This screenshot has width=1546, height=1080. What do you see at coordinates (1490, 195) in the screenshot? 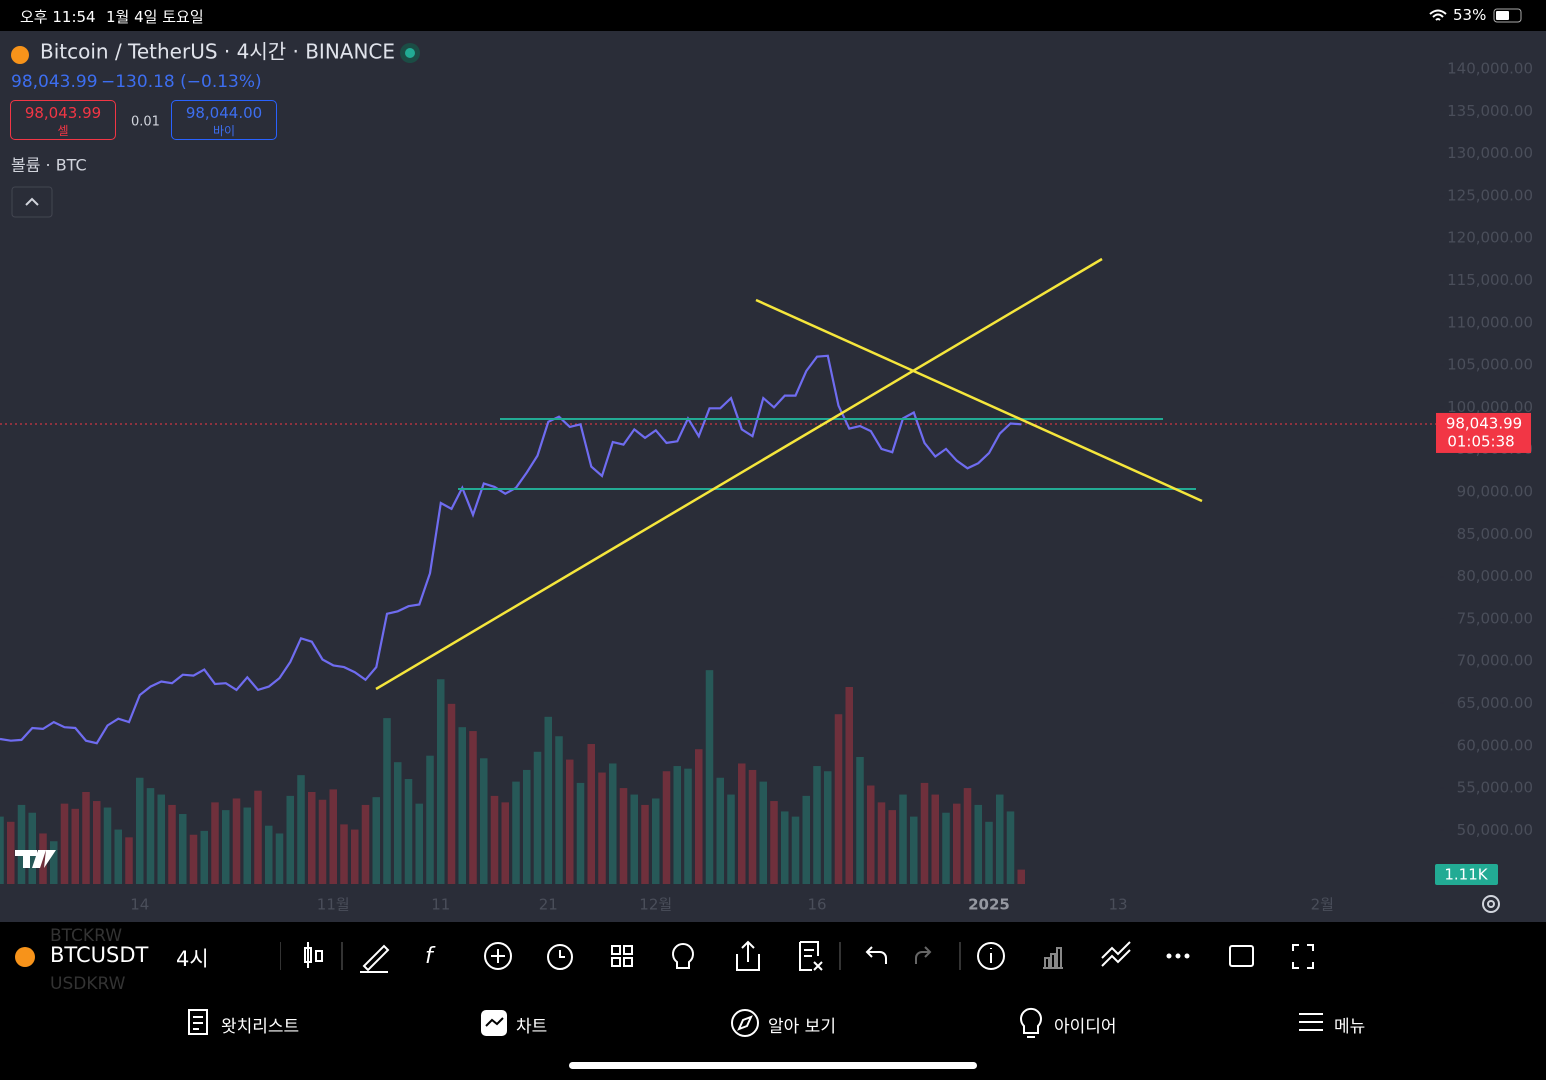
I see `y-tick-label: 125,000.00` at bounding box center [1490, 195].